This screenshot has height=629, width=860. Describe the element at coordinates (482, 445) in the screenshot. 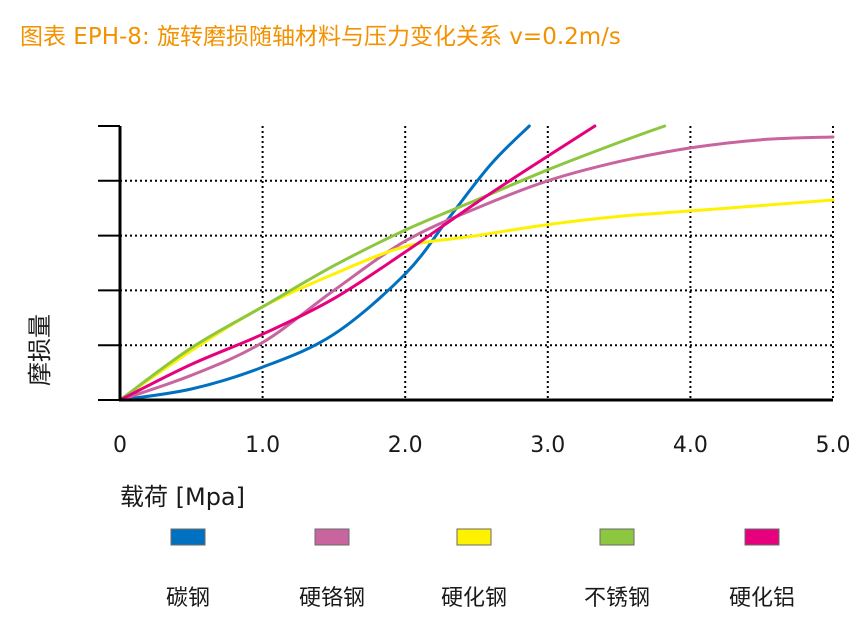

I see `x-tick-labels: 0 1.0 2.0 3.0 4.0 5.0` at that location.